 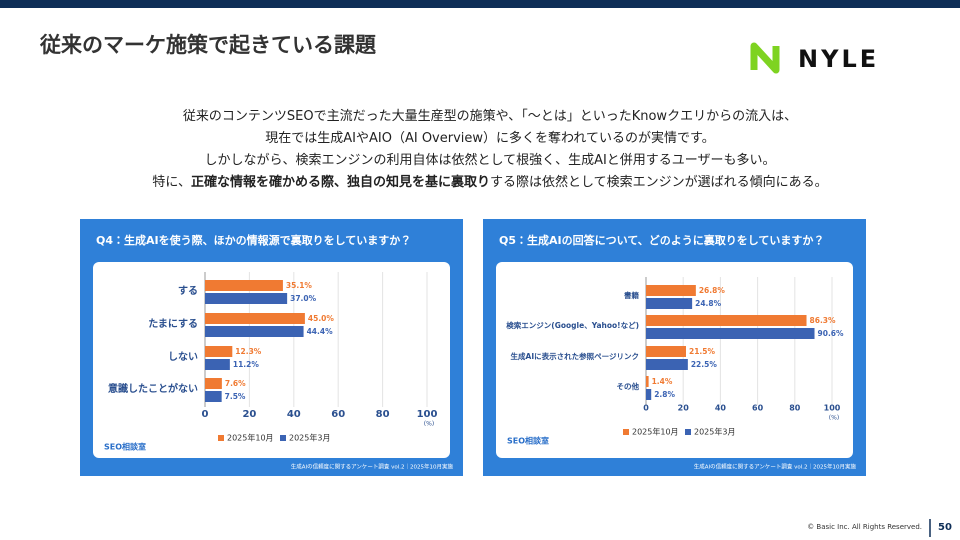 I want to click on value-label: 1.4%, so click(x=662, y=381).